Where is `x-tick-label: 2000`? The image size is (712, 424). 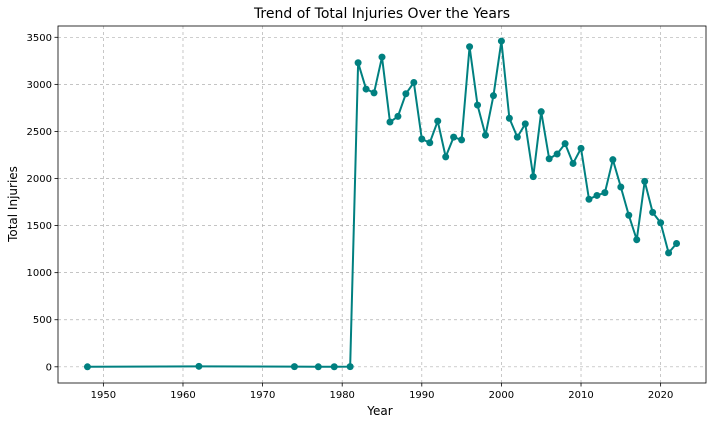 x-tick-label: 2000 is located at coordinates (501, 395).